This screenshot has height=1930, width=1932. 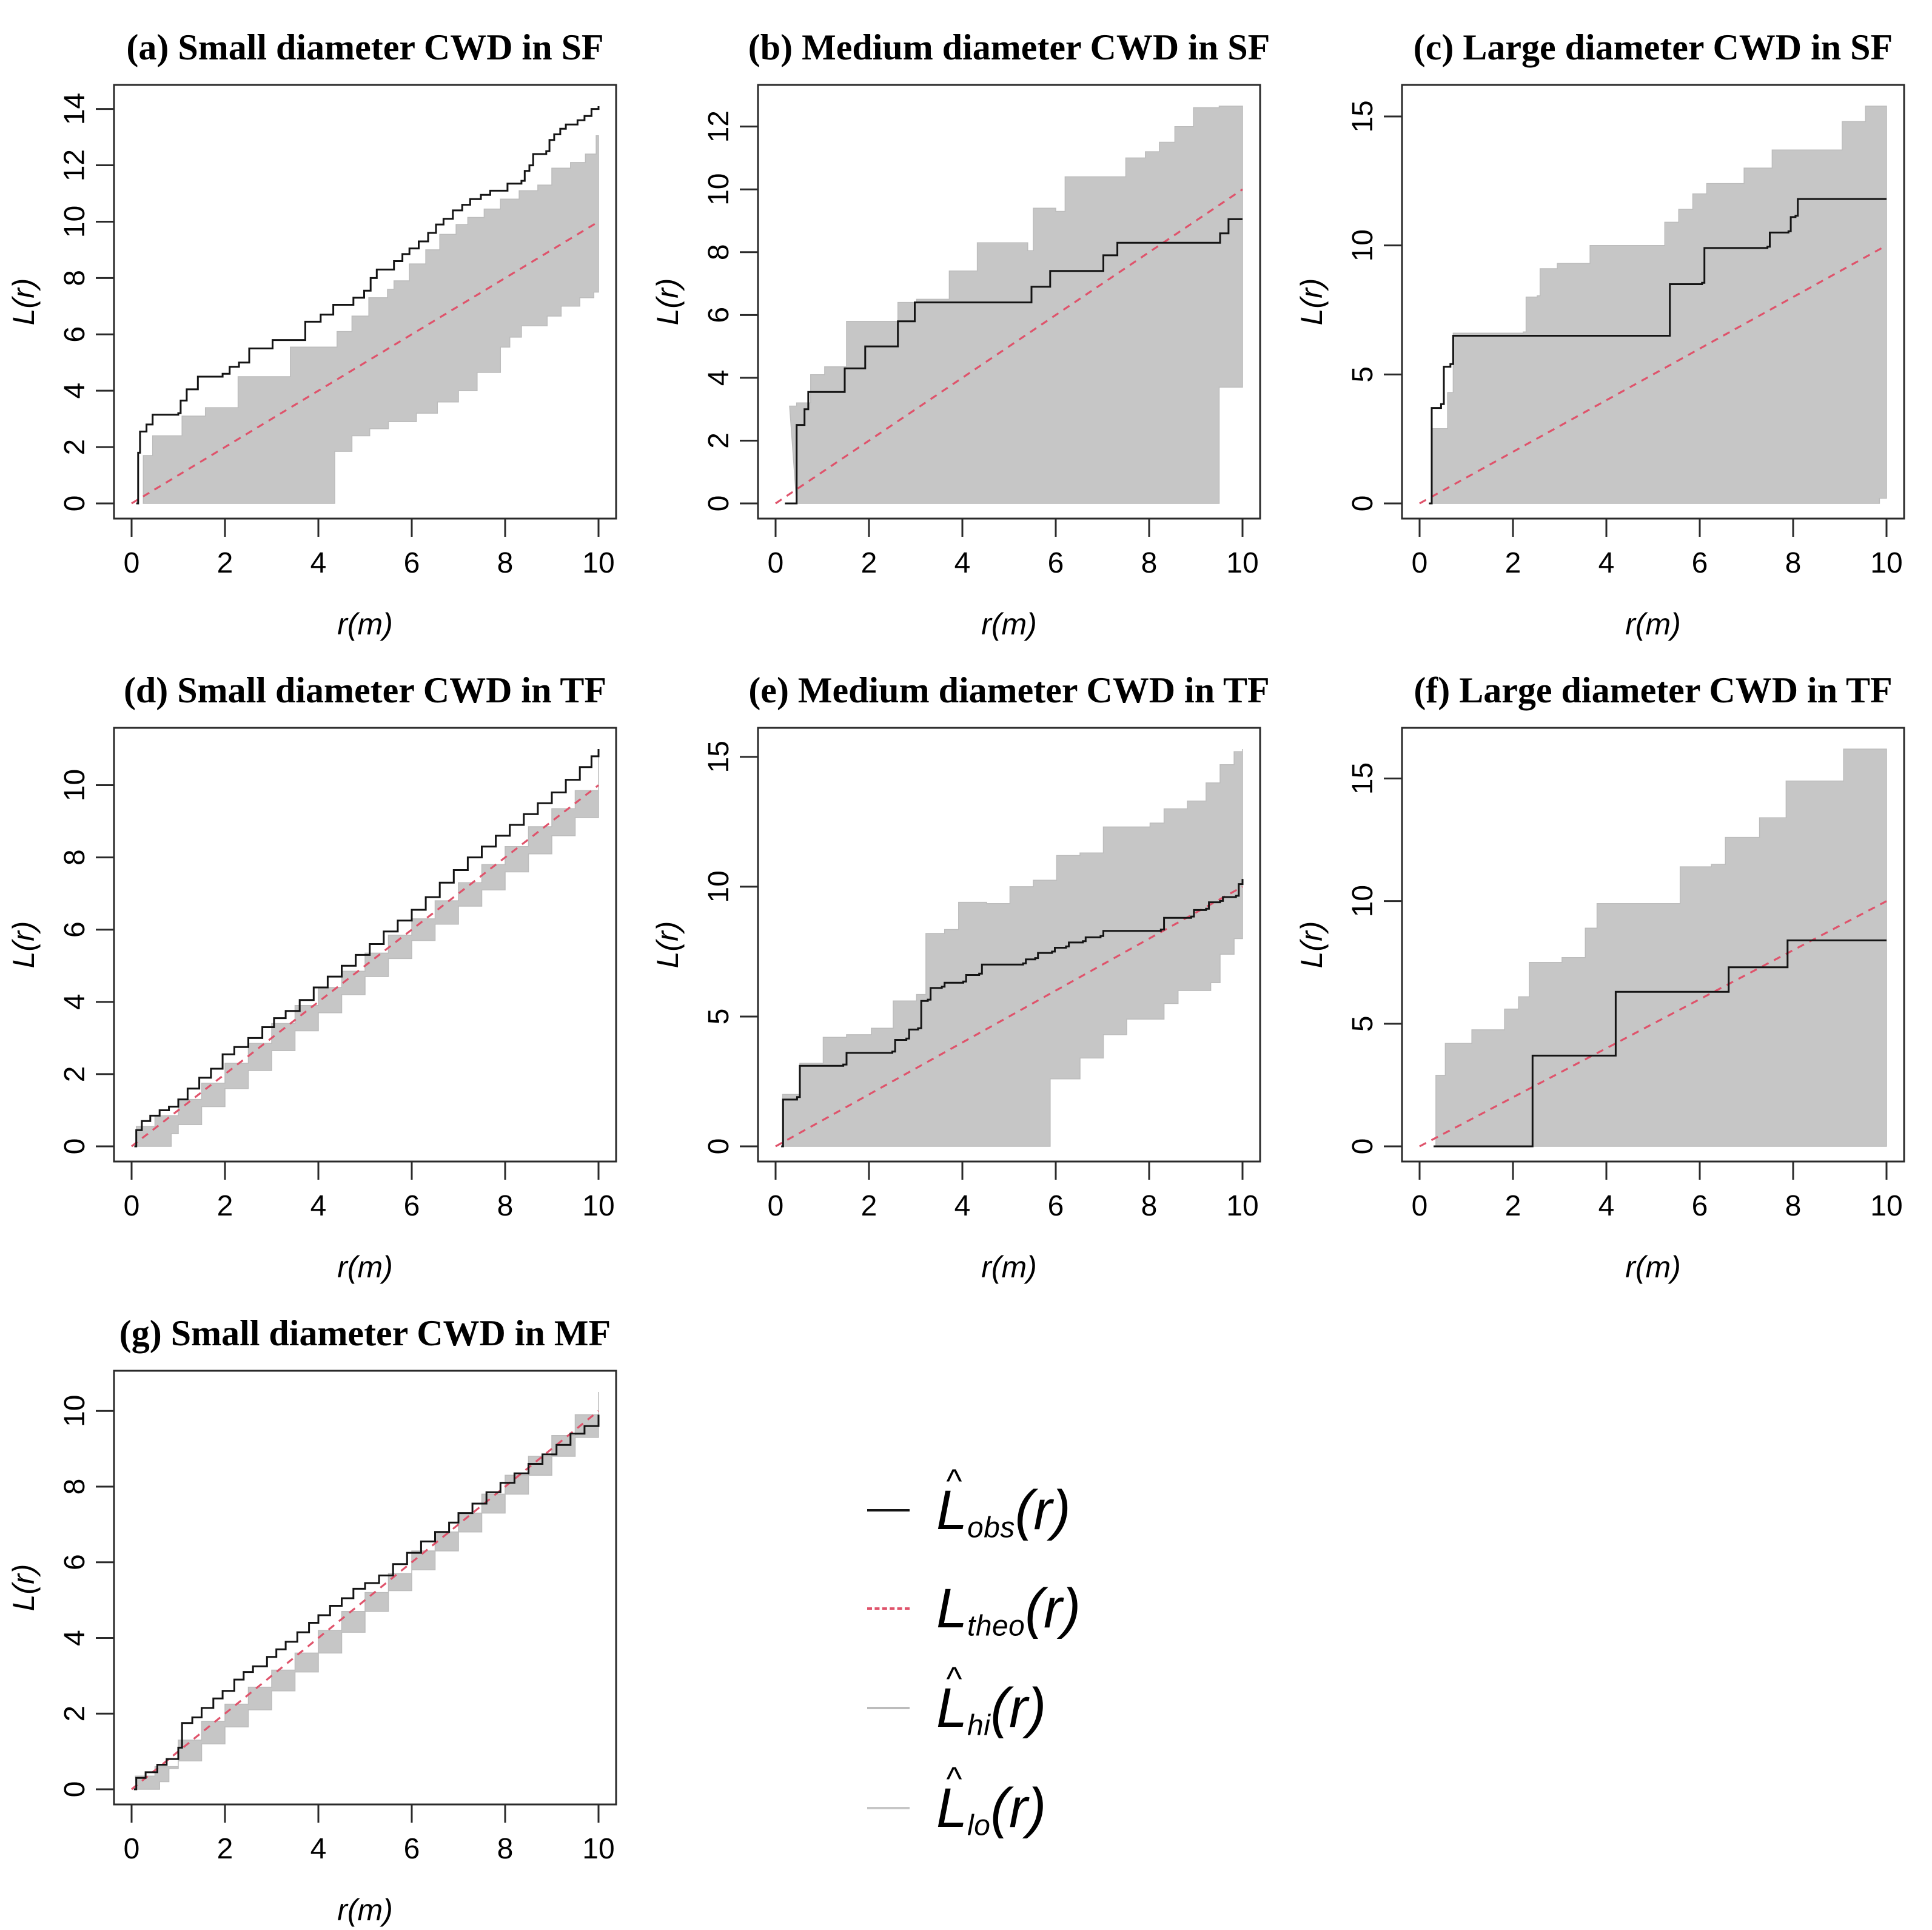 I want to click on envelope-region-b, so click(x=1016, y=305).